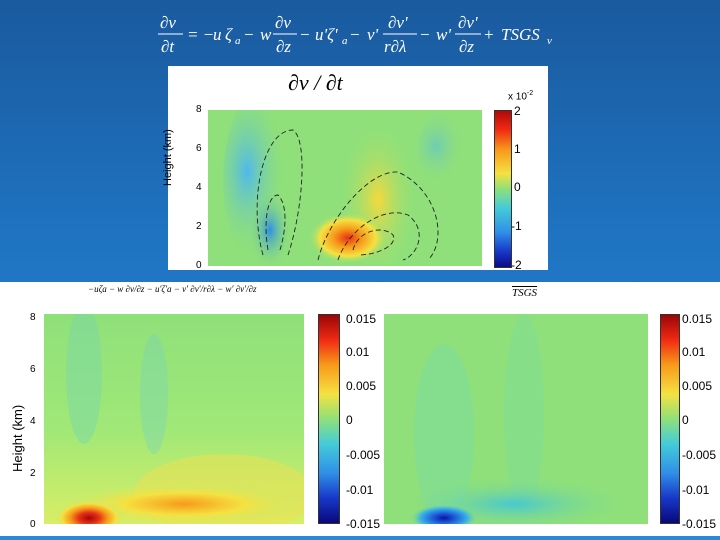  I want to click on bl-cbar-tick-0: 0.015, so click(361, 319).